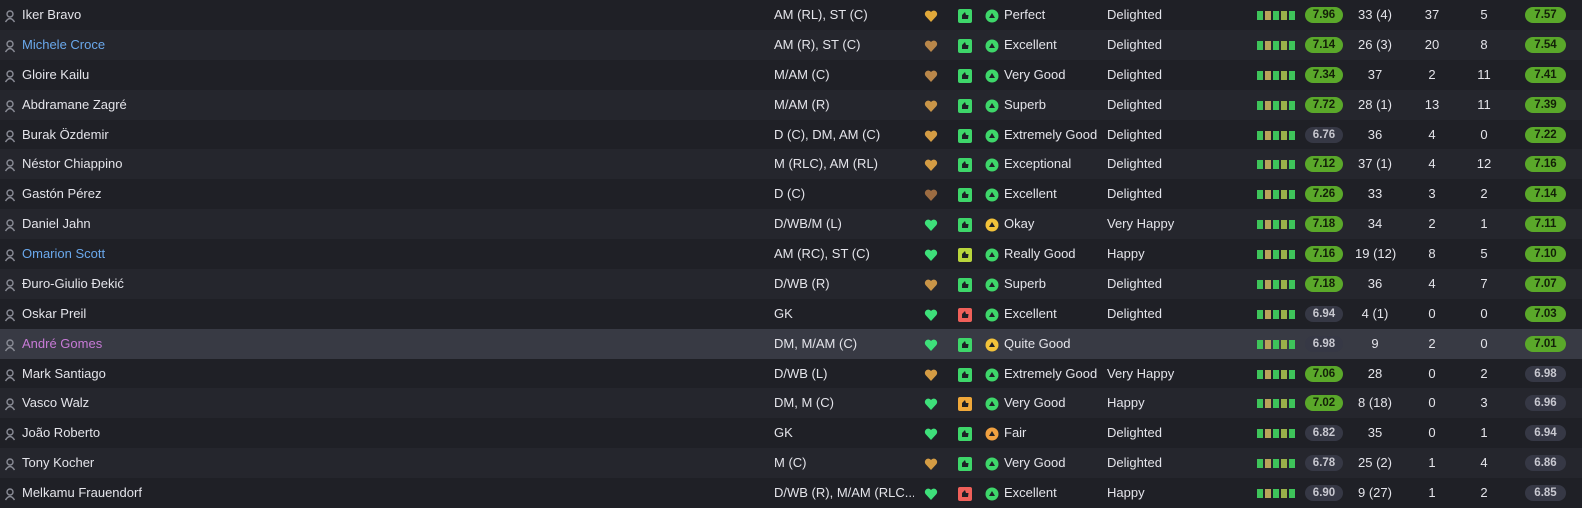  I want to click on player-name: Gloire Kailu, so click(56, 74).